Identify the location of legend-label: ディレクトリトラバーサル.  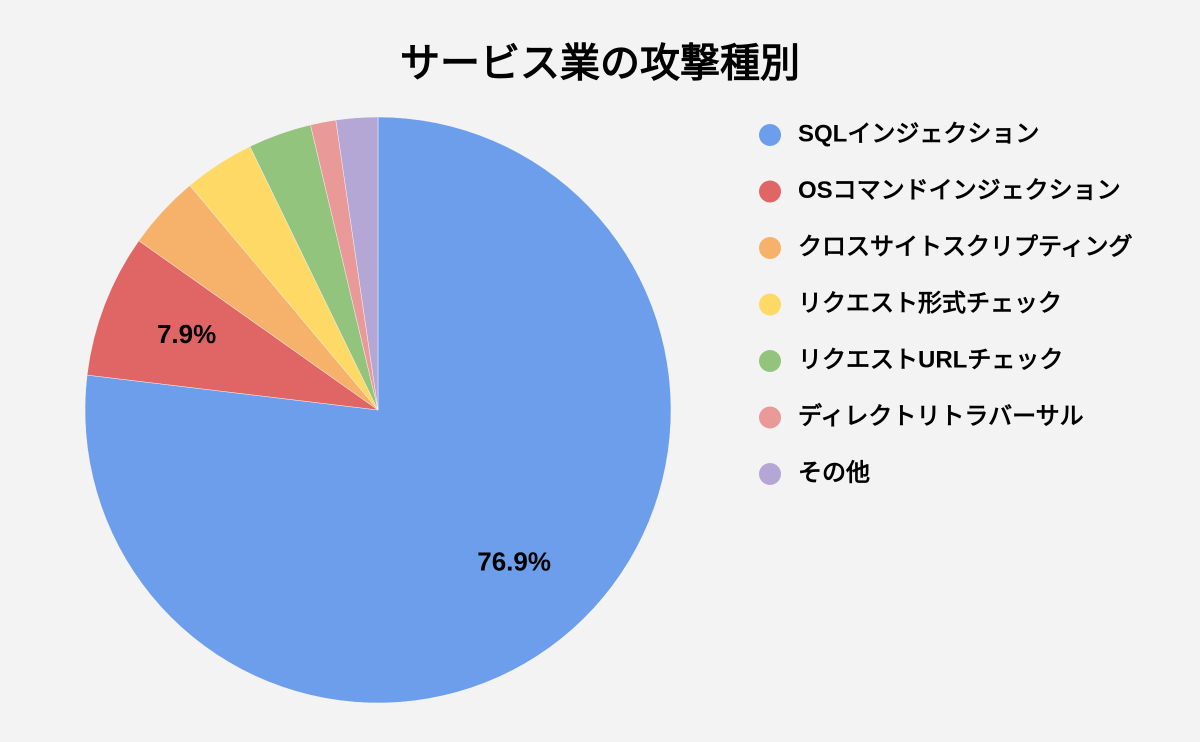
(941, 416).